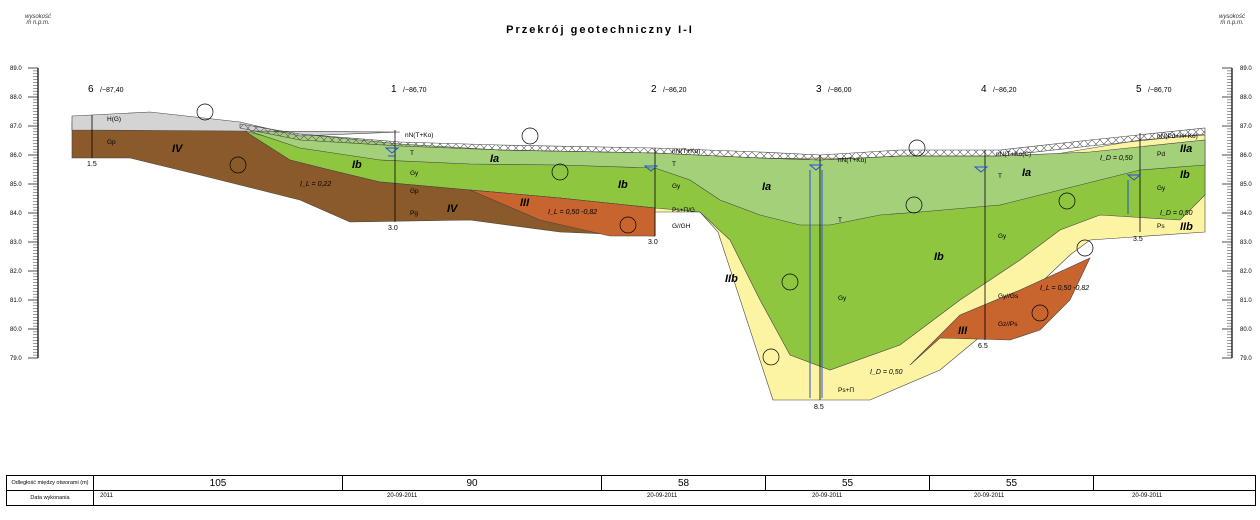 This screenshot has height=520, width=1260. What do you see at coordinates (681, 226) in the screenshot?
I see `soil-label: G//GH` at bounding box center [681, 226].